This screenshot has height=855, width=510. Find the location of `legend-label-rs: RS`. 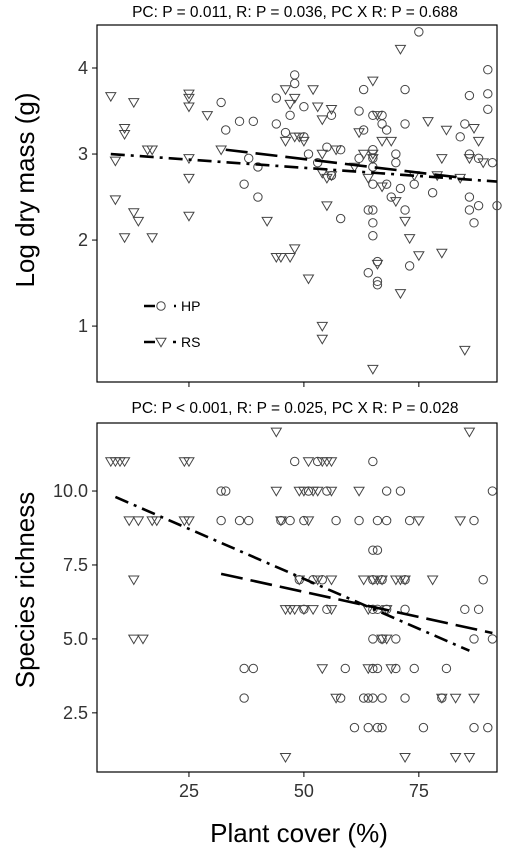

legend-label-rs: RS is located at coordinates (190, 342).